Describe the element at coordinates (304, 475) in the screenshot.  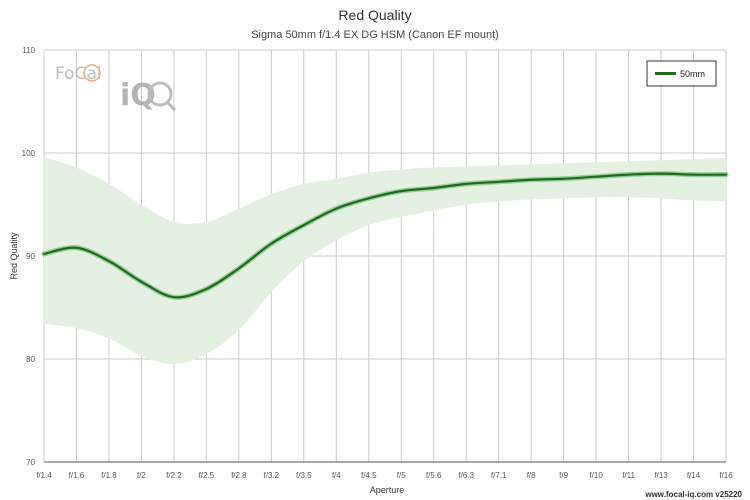
I see `x-tick-label: f/3.5` at that location.